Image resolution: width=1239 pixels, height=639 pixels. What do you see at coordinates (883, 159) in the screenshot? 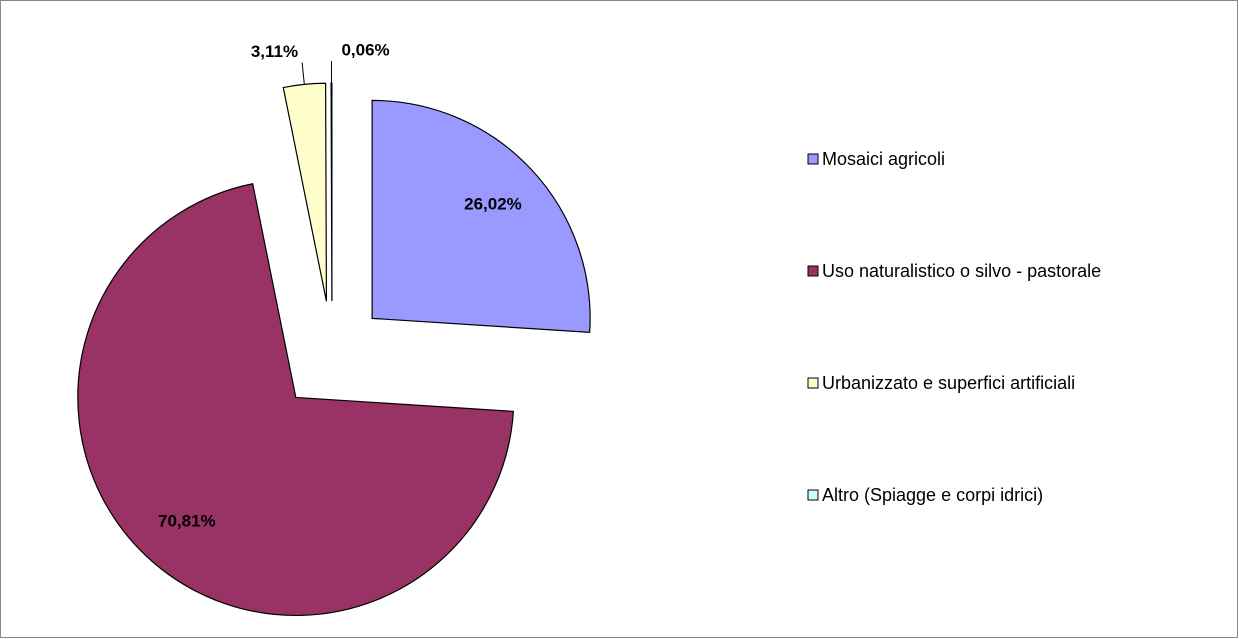
I see `legend-label: Mosaici agricoli` at bounding box center [883, 159].